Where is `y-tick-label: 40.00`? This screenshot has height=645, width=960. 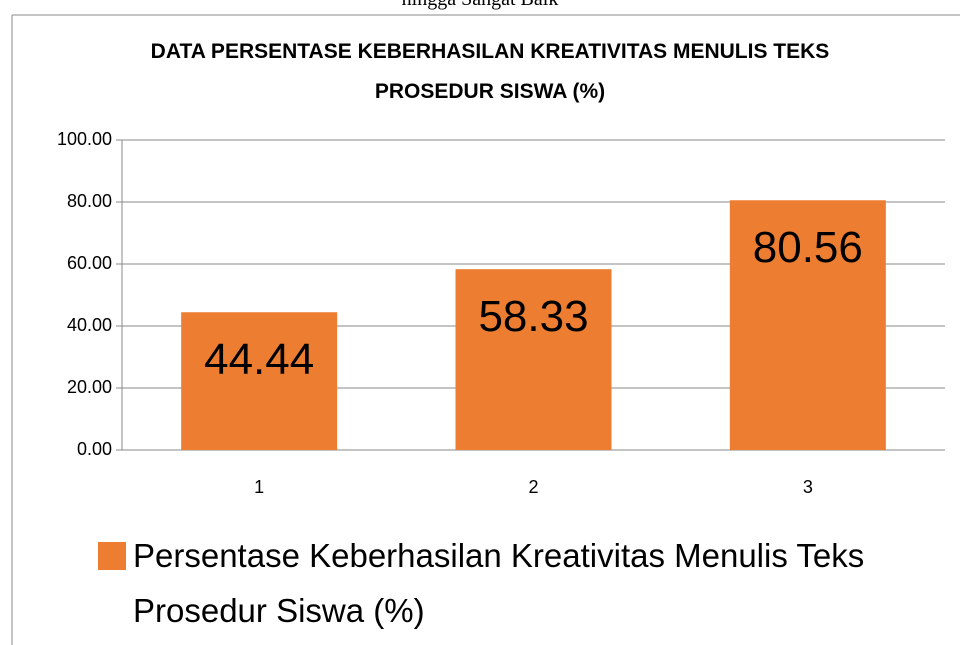 y-tick-label: 40.00 is located at coordinates (89, 325).